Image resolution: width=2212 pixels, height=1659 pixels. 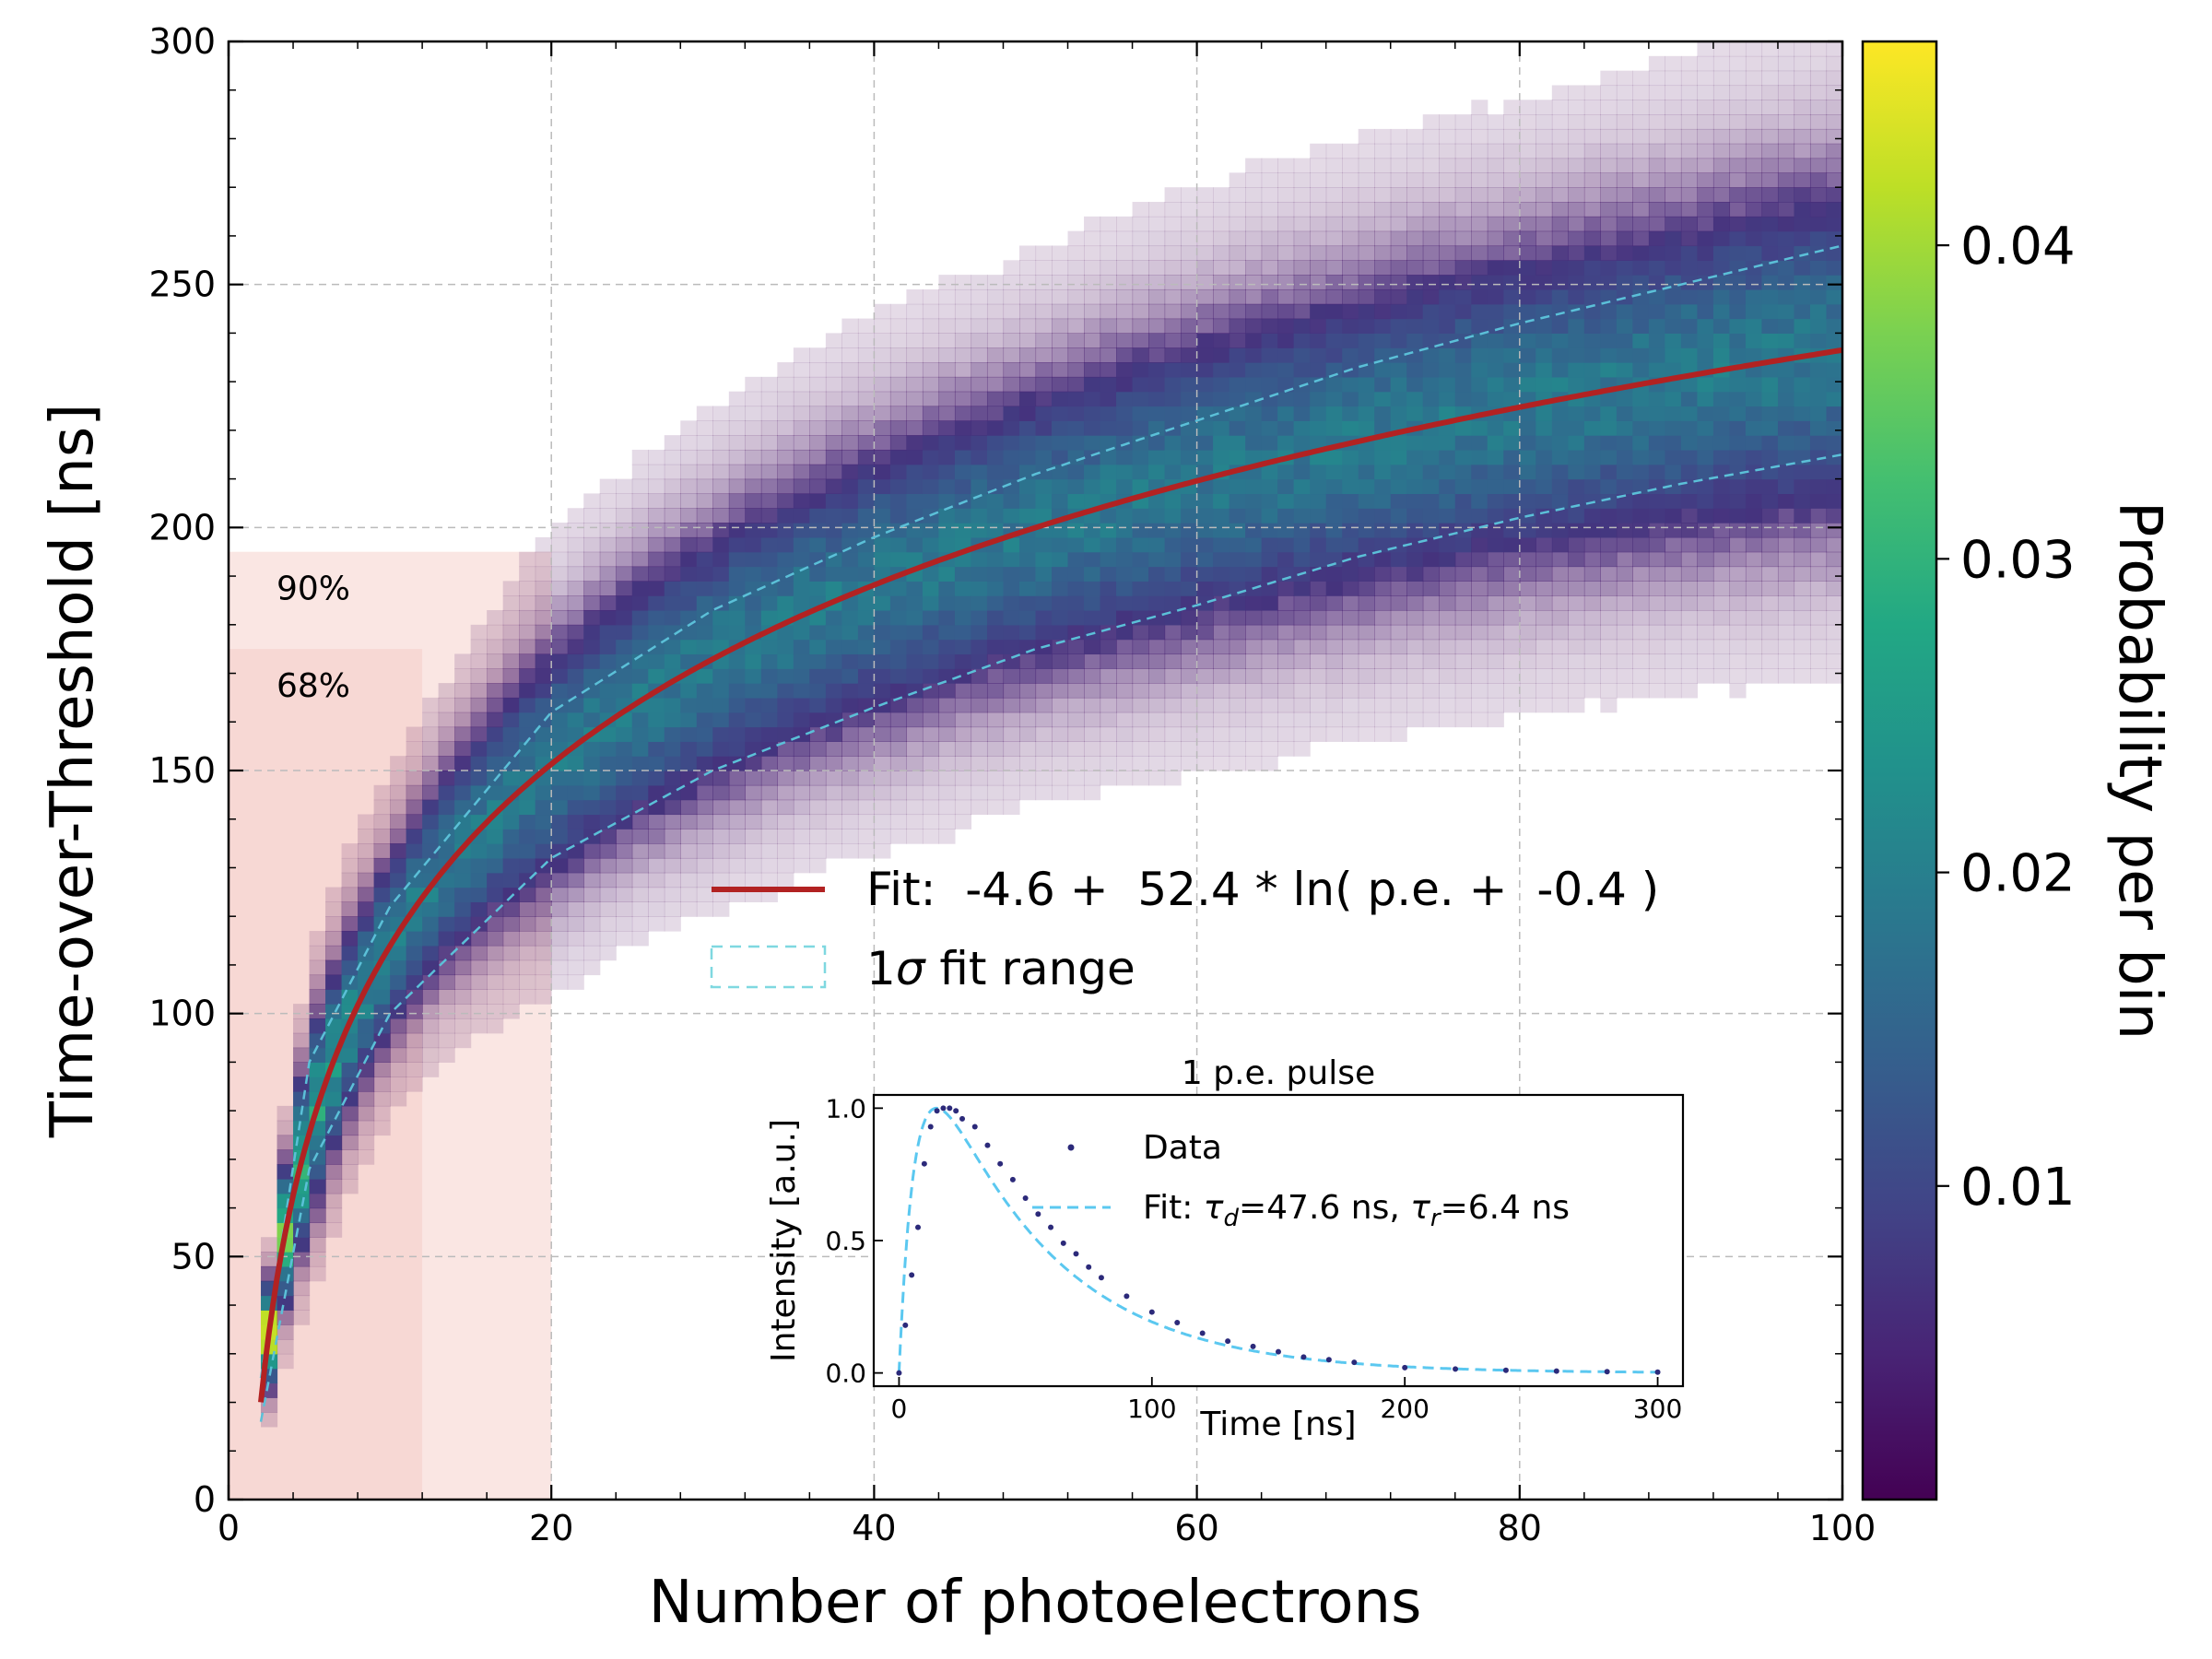 I want to click on colorbar-tick-label: 0.03, so click(x=2018, y=560).